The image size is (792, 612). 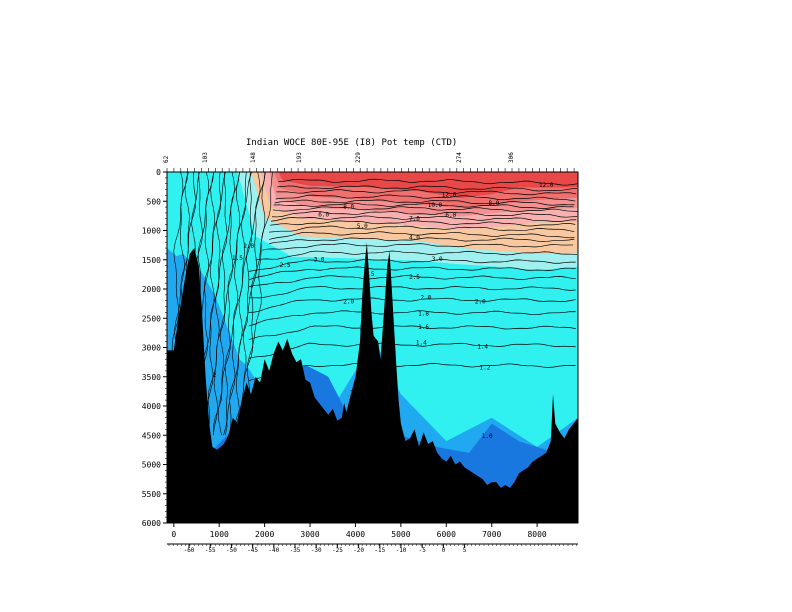 What do you see at coordinates (355, 534) in the screenshot?
I see `distance-tick-label: 4000` at bounding box center [355, 534].